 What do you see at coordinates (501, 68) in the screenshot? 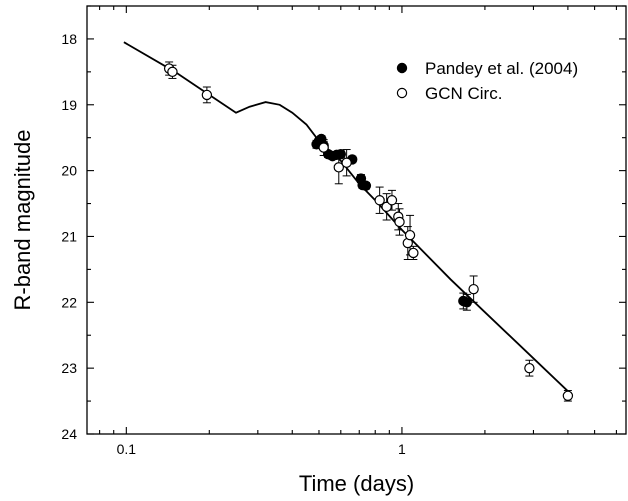
I see `legend-label: Pandey et al. (2004)` at bounding box center [501, 68].